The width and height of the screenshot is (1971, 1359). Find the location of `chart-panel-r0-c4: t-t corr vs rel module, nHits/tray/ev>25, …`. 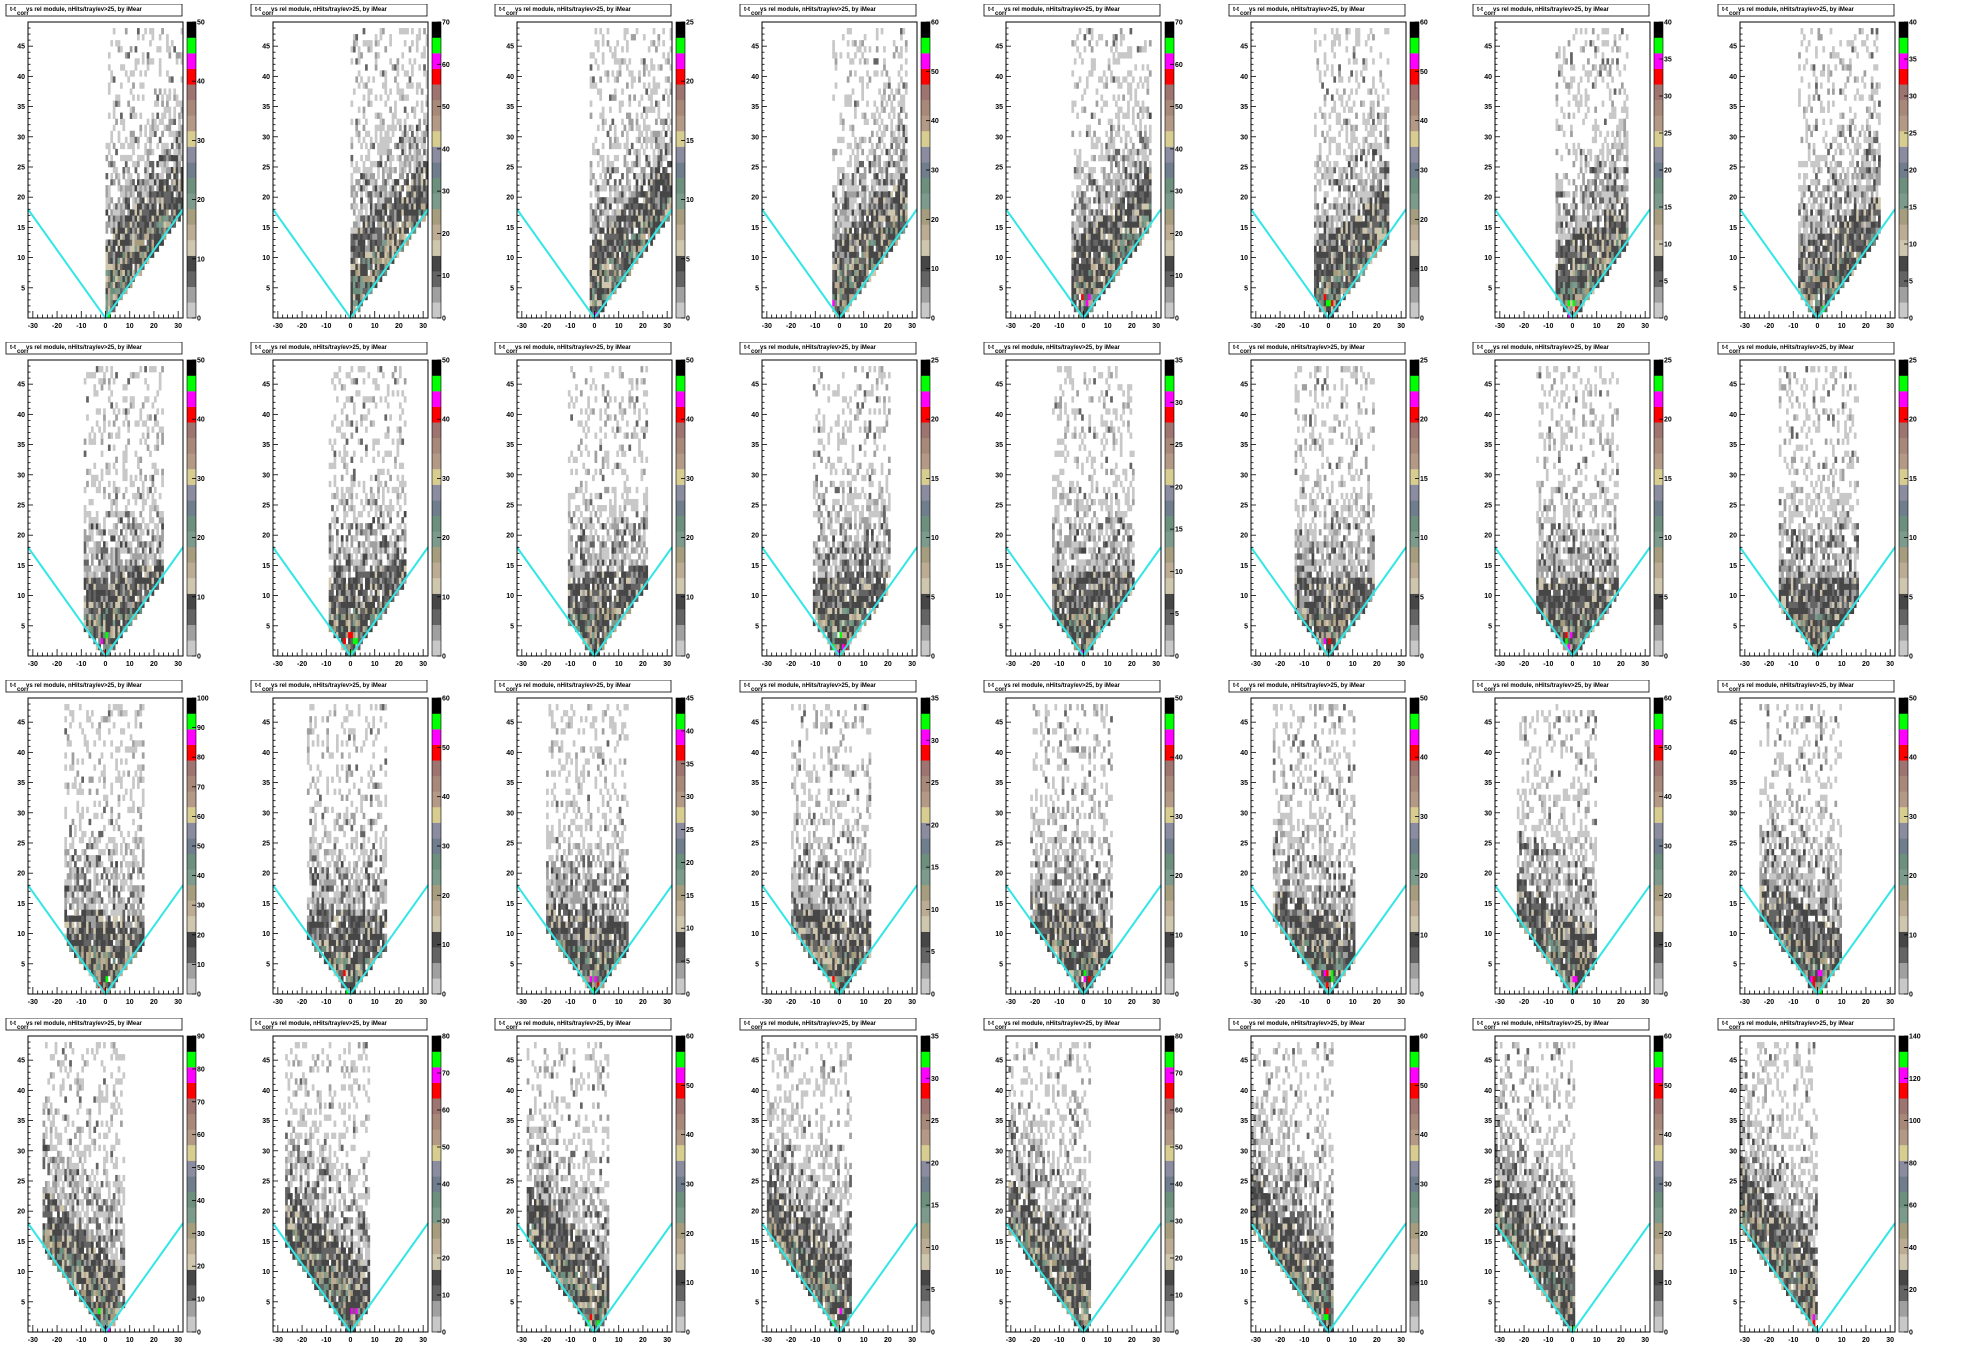

chart-panel-r0-c4: t-t corr vs rel module, nHits/tray/ev>25, … is located at coordinates (1104, 173).